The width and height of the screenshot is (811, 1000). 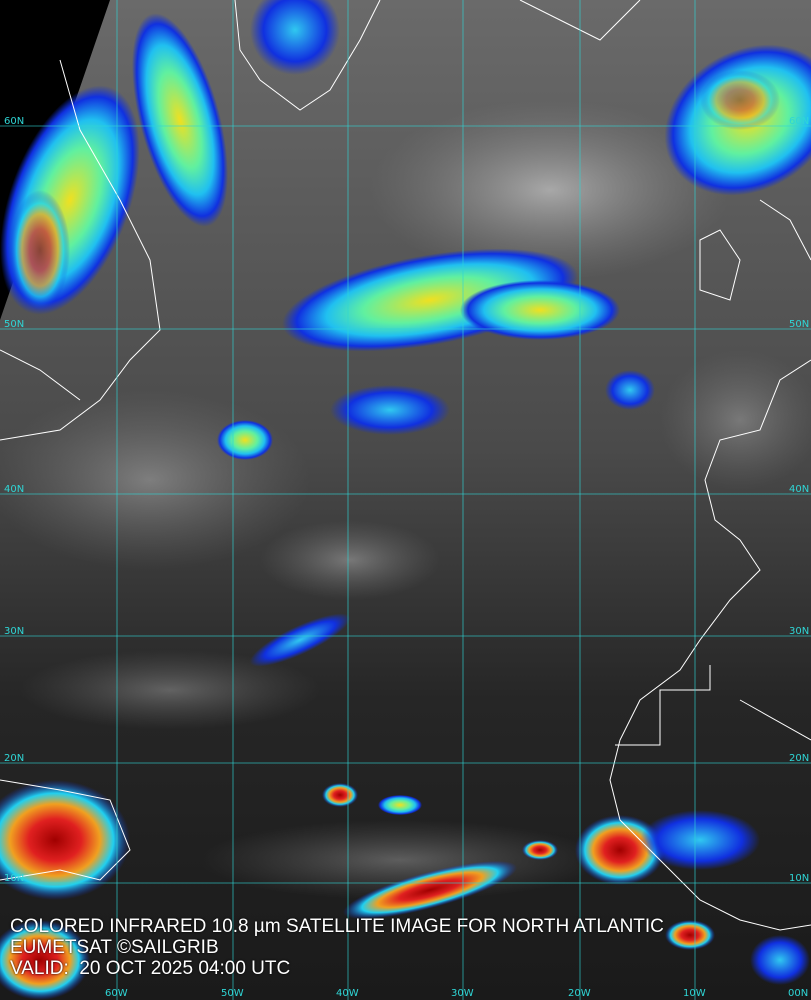 I want to click on caption-source: EUMETSAT ©SAILGRIB, so click(x=114, y=947).